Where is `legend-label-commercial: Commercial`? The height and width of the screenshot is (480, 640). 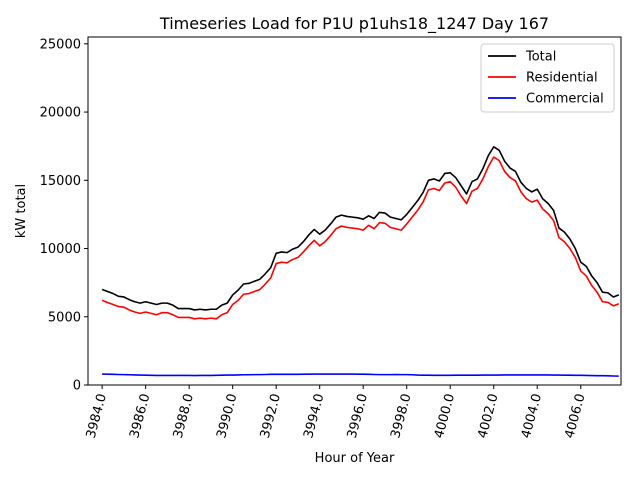 legend-label-commercial: Commercial is located at coordinates (565, 99).